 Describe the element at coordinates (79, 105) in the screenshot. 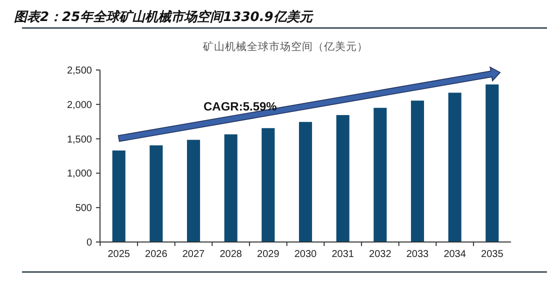

I see `y-tick-label: 2,000` at that location.